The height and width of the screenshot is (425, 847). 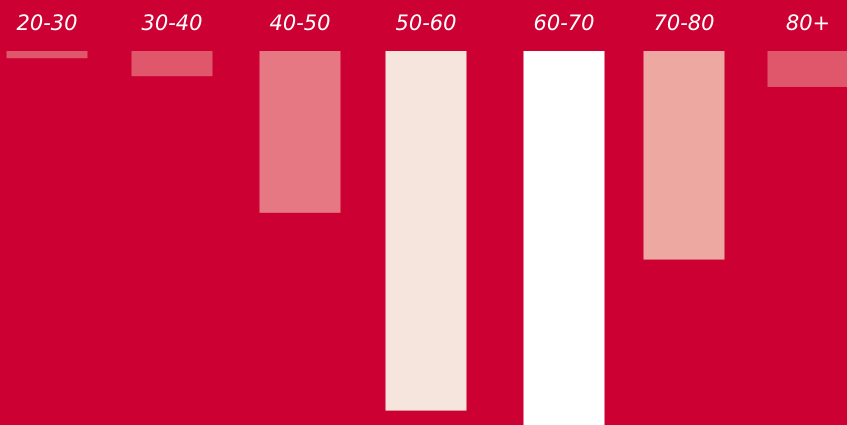 I want to click on category-label-30-40: 30-40, so click(x=172, y=23).